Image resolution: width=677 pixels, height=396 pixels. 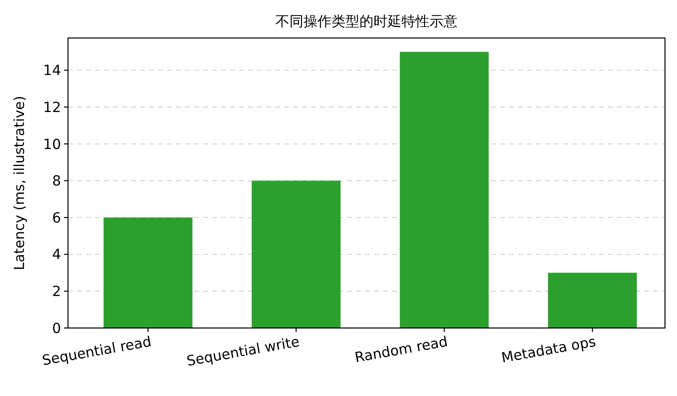 What do you see at coordinates (57, 218) in the screenshot?
I see `y-tick-label: 6` at bounding box center [57, 218].